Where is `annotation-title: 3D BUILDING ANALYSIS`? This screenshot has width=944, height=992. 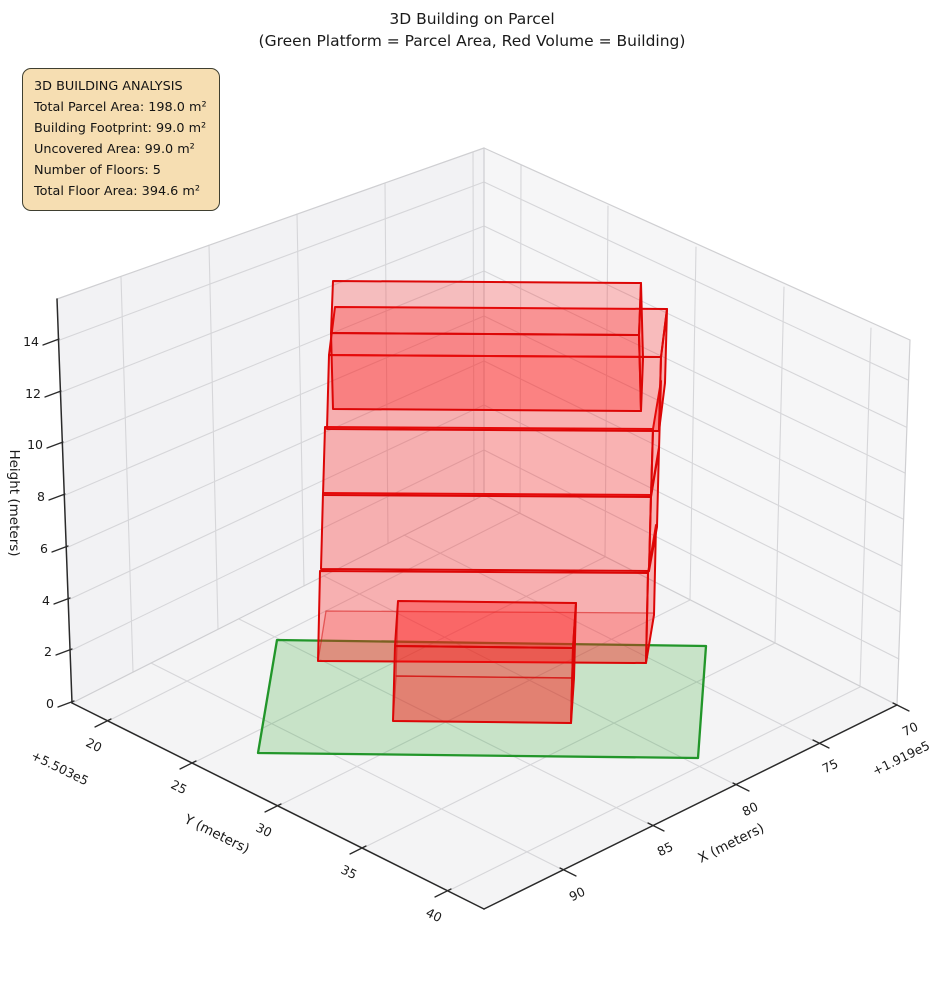
annotation-title: 3D BUILDING ANALYSIS is located at coordinates (108, 86).